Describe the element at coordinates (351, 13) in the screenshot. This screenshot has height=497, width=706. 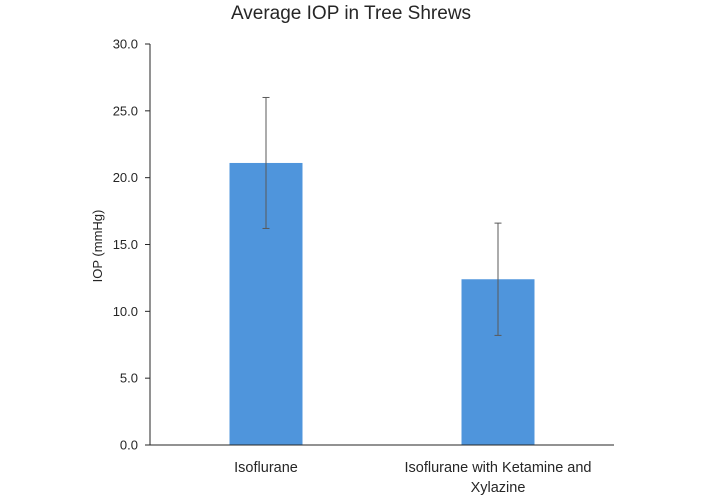
I see `chart-title: Average IOP in Tree Shrews` at that location.